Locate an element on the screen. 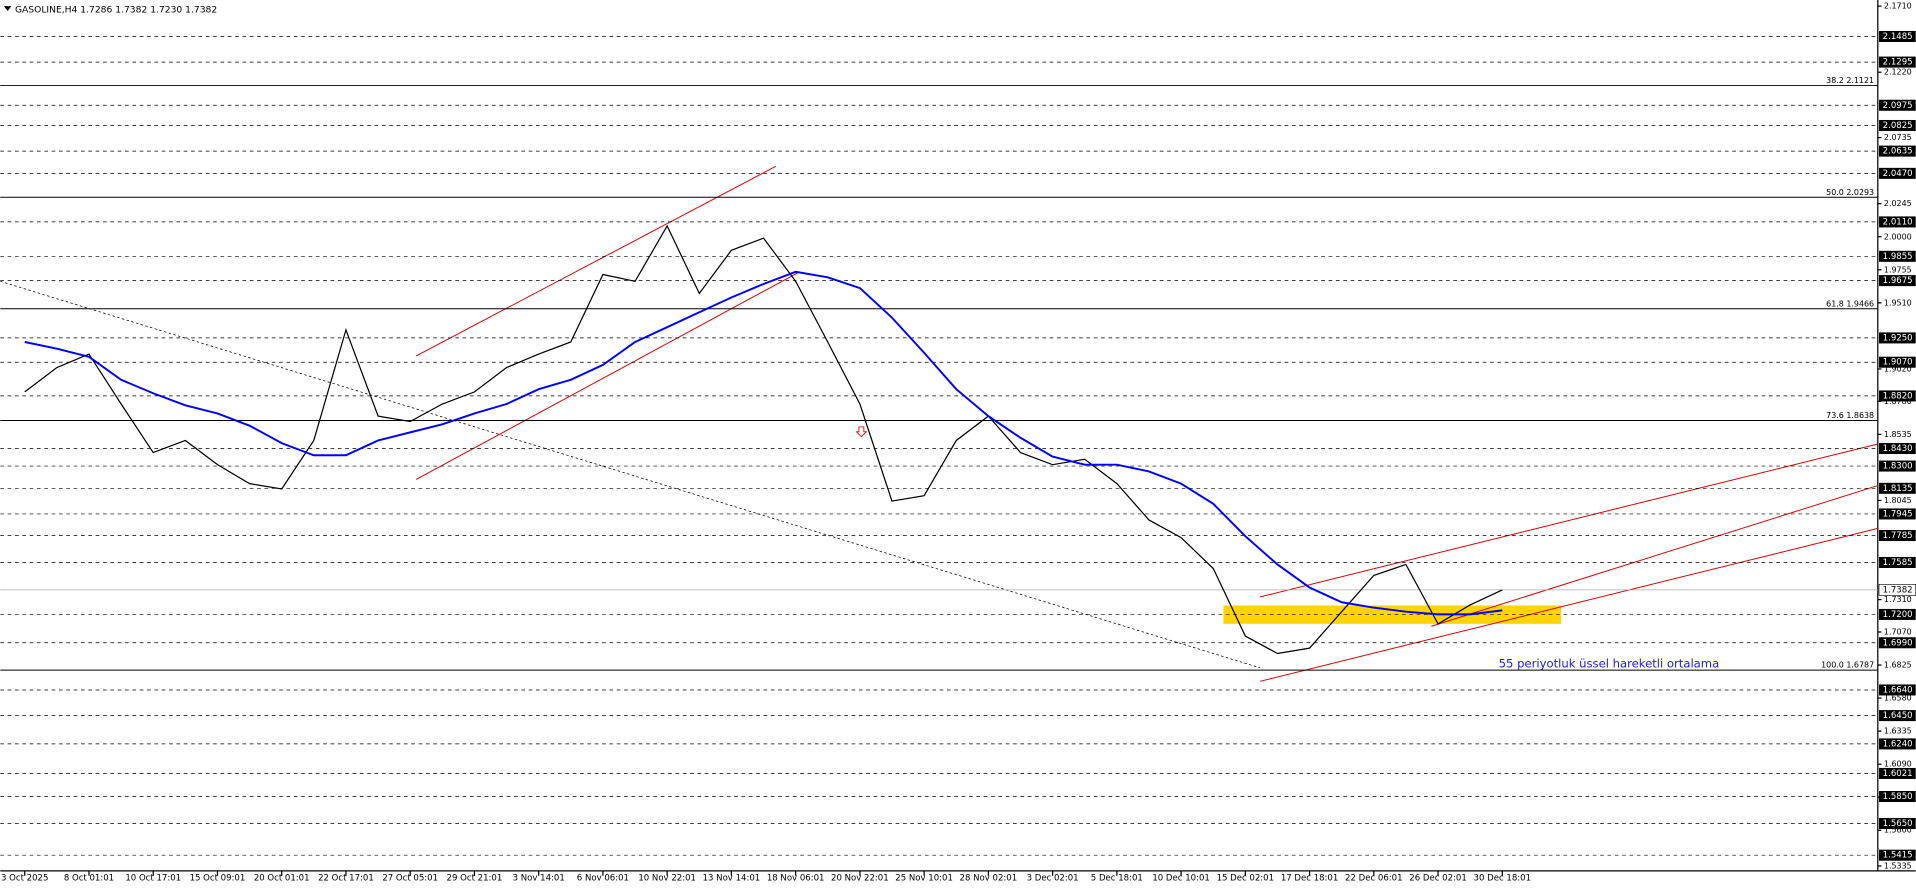  y-tick-label: 2.0735 is located at coordinates (1898, 137).